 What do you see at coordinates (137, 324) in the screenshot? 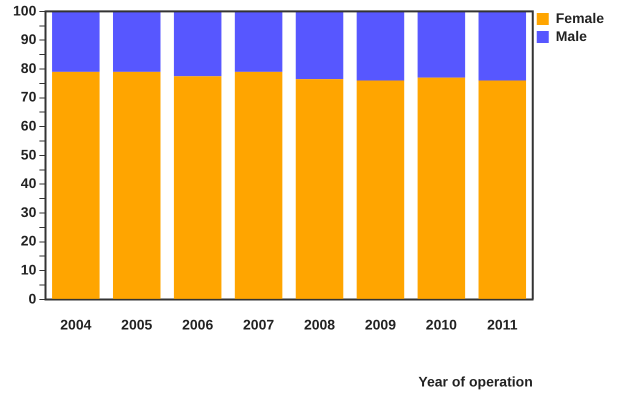
I see `x-tick-label: 2005` at bounding box center [137, 324].